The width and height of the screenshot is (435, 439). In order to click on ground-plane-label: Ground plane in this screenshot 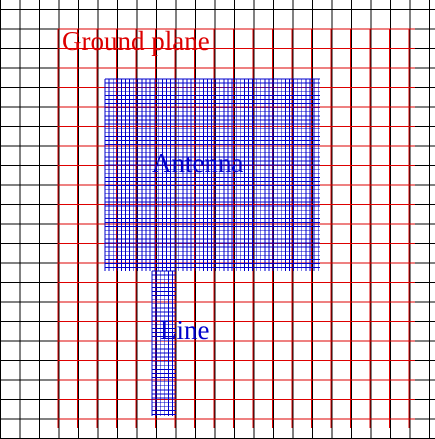, I will do `click(136, 41)`.